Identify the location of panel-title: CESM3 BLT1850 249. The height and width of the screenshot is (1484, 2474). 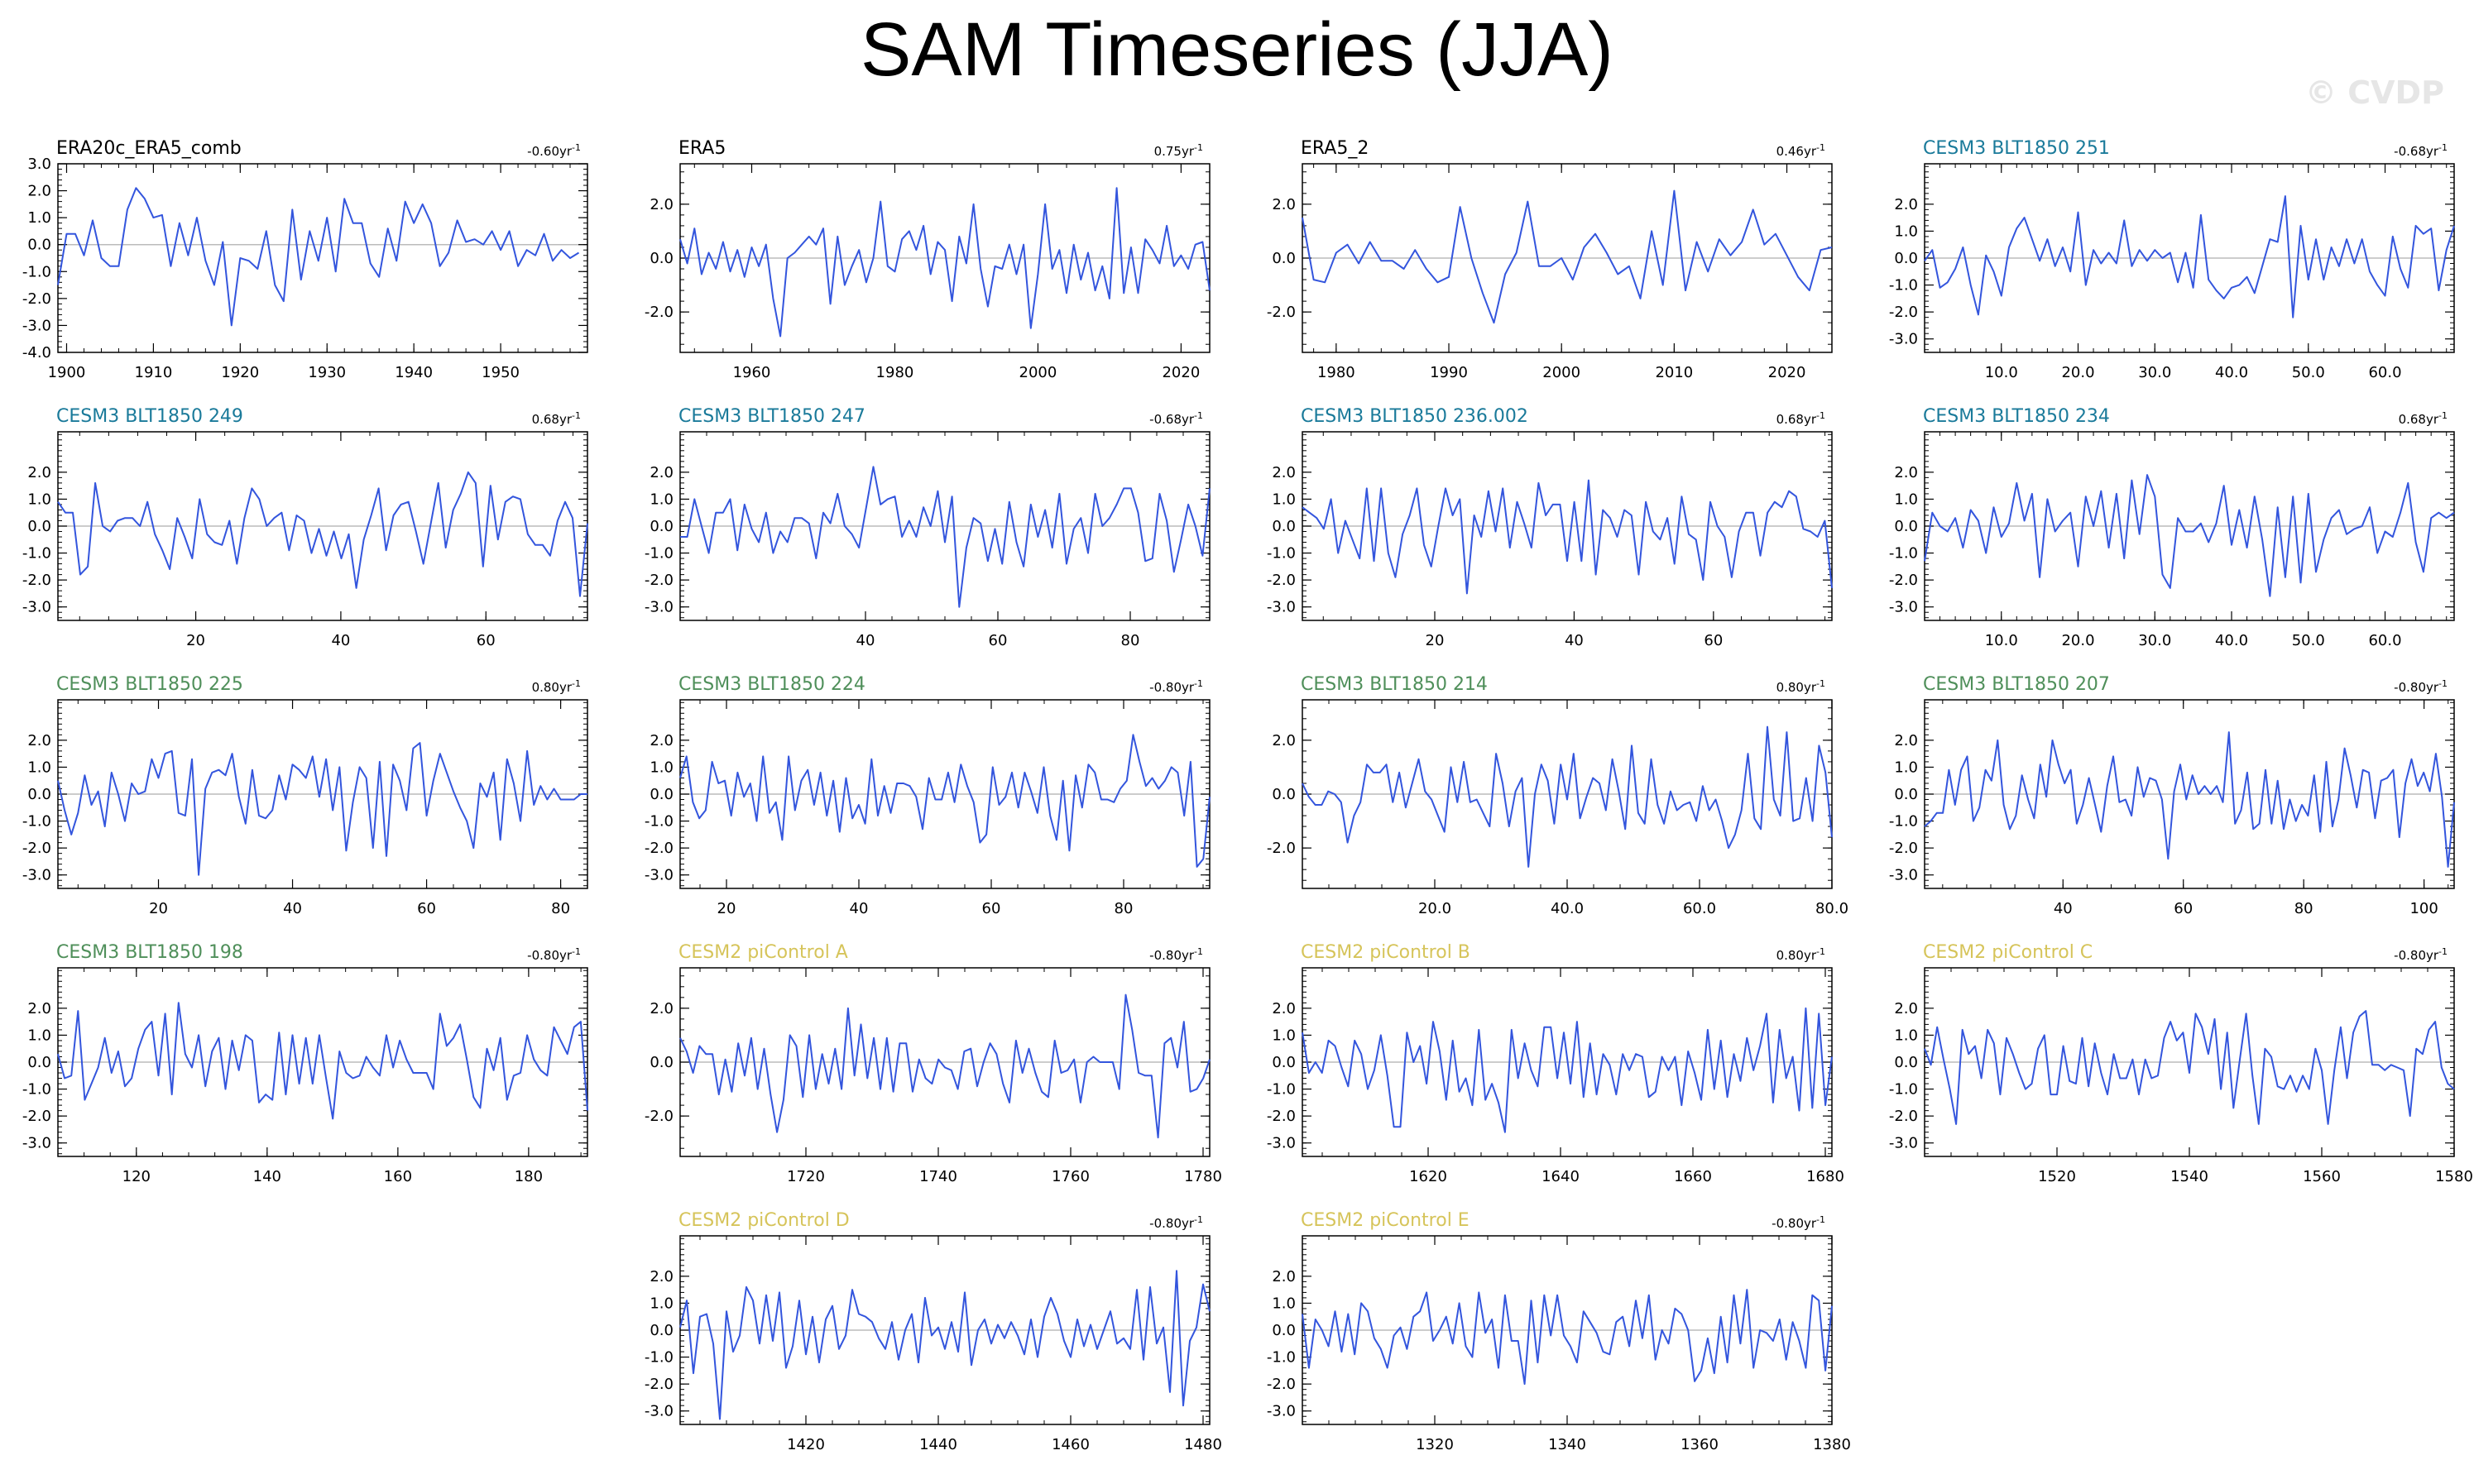
(150, 416).